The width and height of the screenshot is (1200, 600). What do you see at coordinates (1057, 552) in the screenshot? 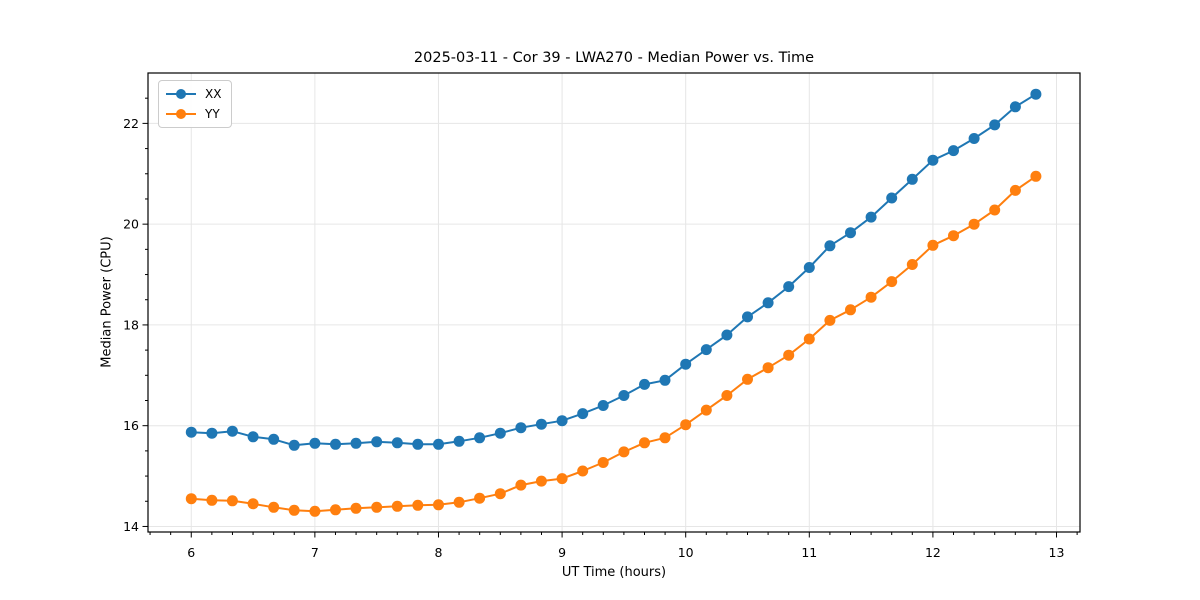
I see `x-tick-label: 13` at bounding box center [1057, 552].